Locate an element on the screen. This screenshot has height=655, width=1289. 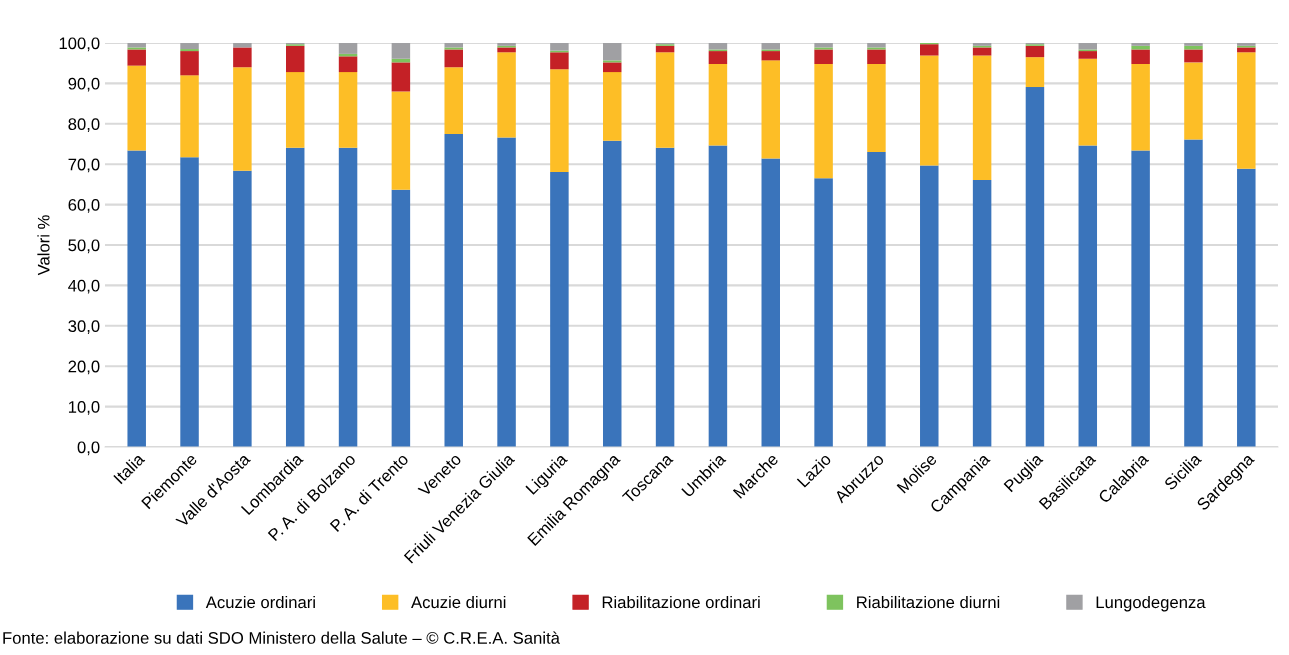
legend-label: Riabilitazione ordinari is located at coordinates (681, 602).